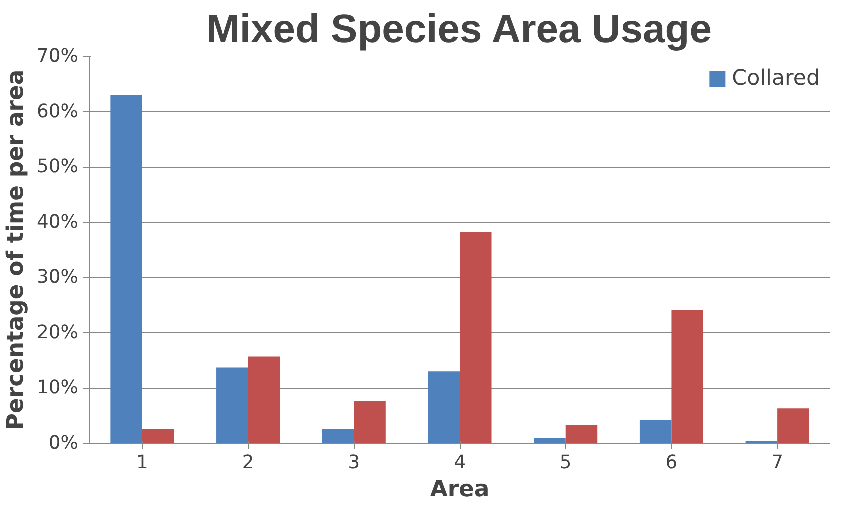 The image size is (855, 510). Describe the element at coordinates (459, 30) in the screenshot. I see `chart-title: Mixed Species Area Usage` at that location.